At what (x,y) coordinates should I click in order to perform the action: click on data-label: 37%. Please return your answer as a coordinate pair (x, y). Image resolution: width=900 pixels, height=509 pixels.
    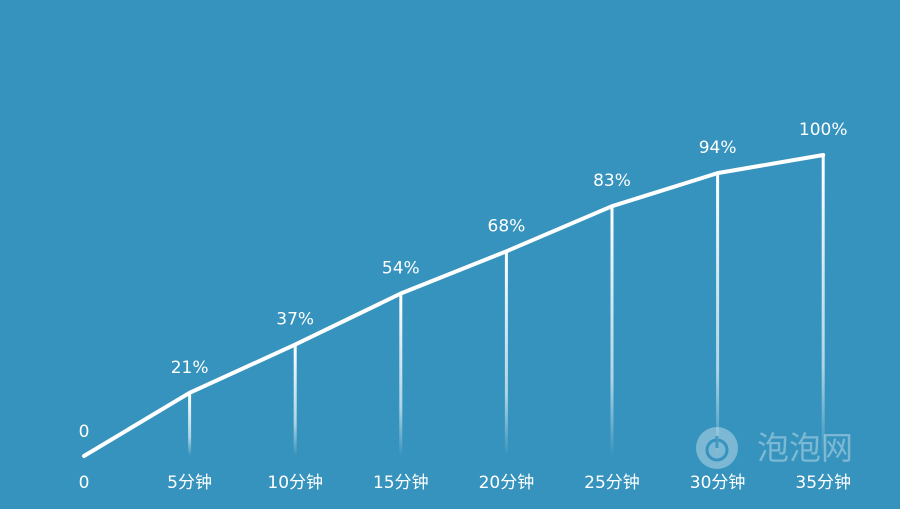
    Looking at the image, I should click on (295, 320).